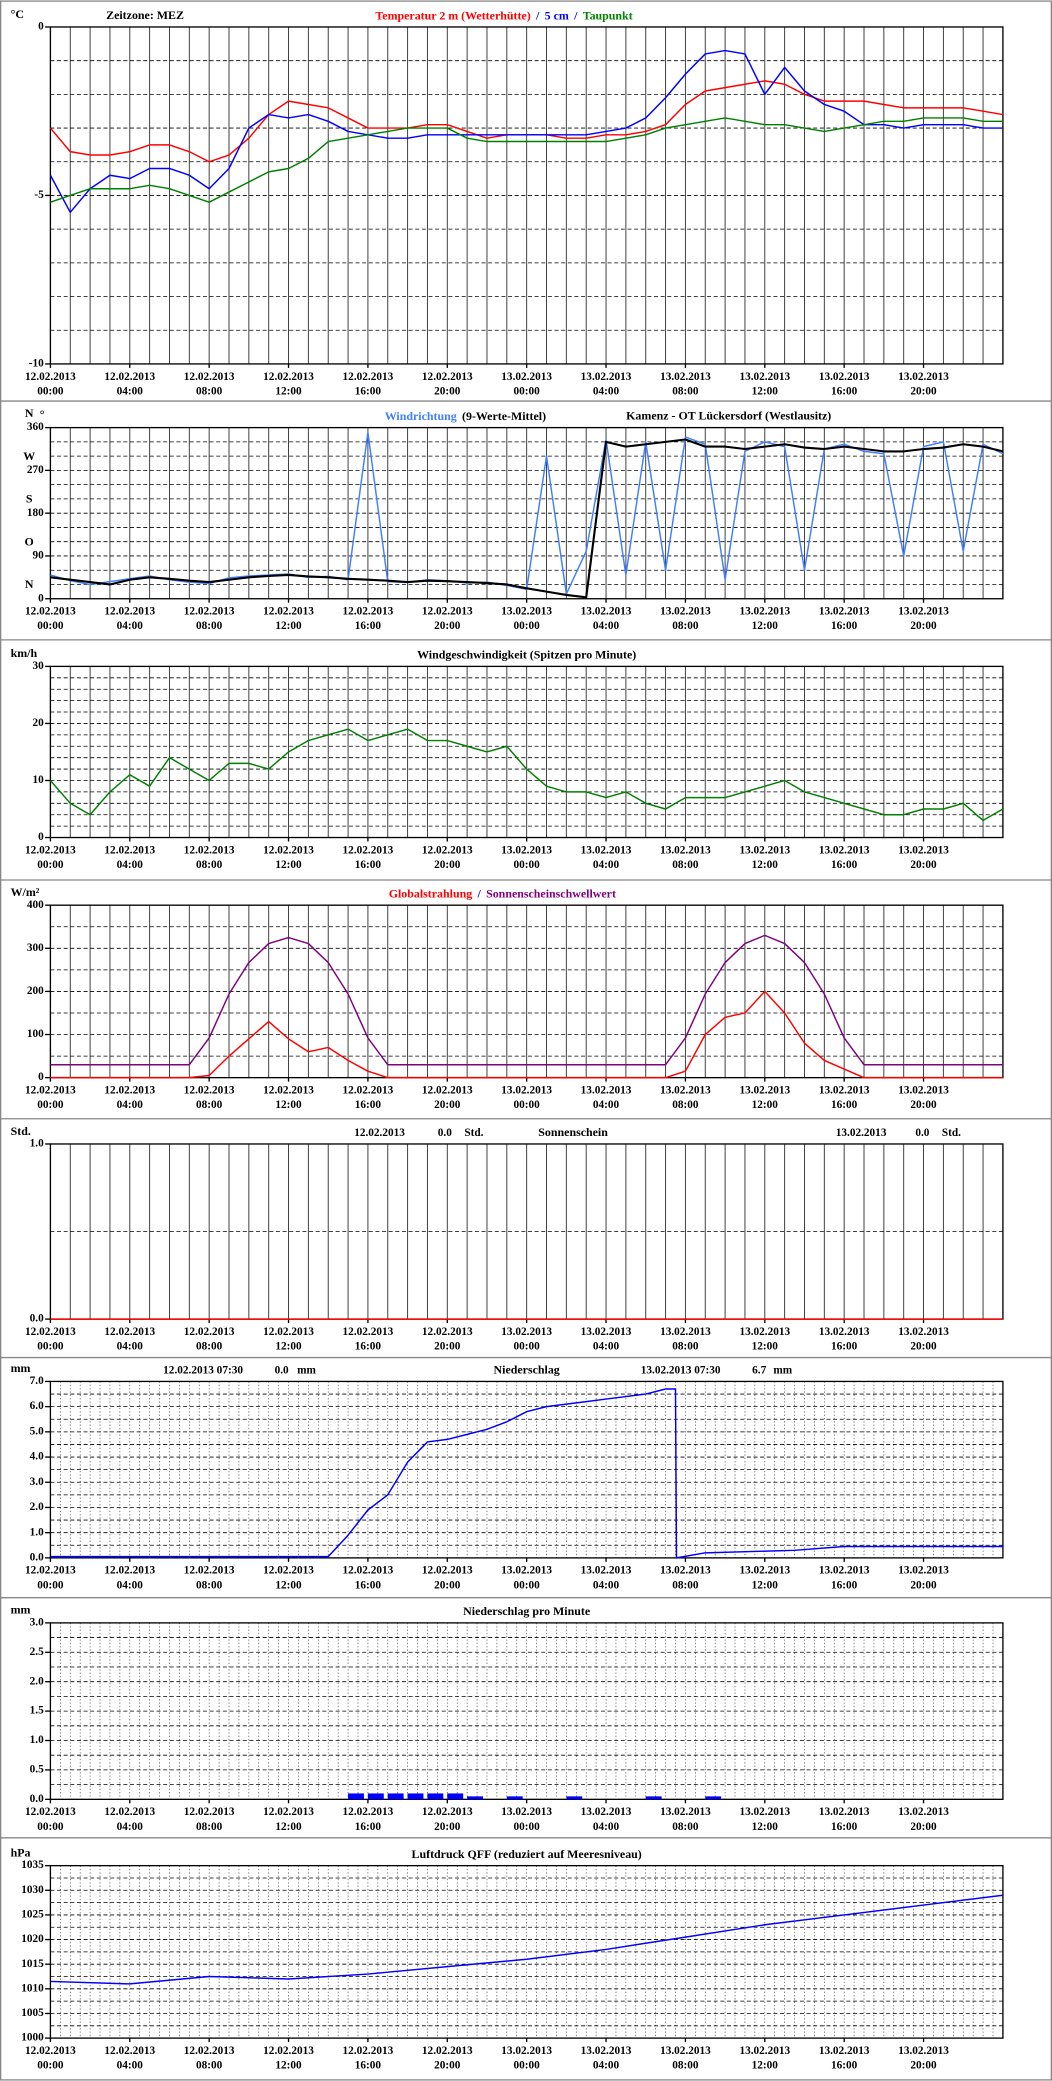  Describe the element at coordinates (282, 1370) in the screenshot. I see `total-value: 0.0` at that location.